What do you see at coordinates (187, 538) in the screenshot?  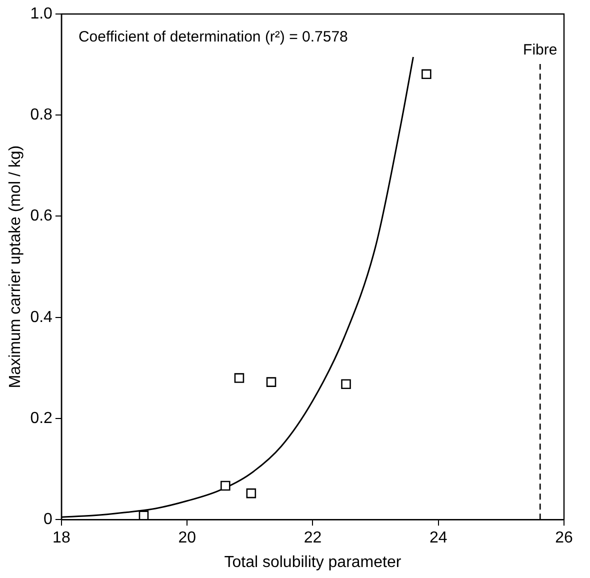 I see `x-tick-label: 20` at bounding box center [187, 538].